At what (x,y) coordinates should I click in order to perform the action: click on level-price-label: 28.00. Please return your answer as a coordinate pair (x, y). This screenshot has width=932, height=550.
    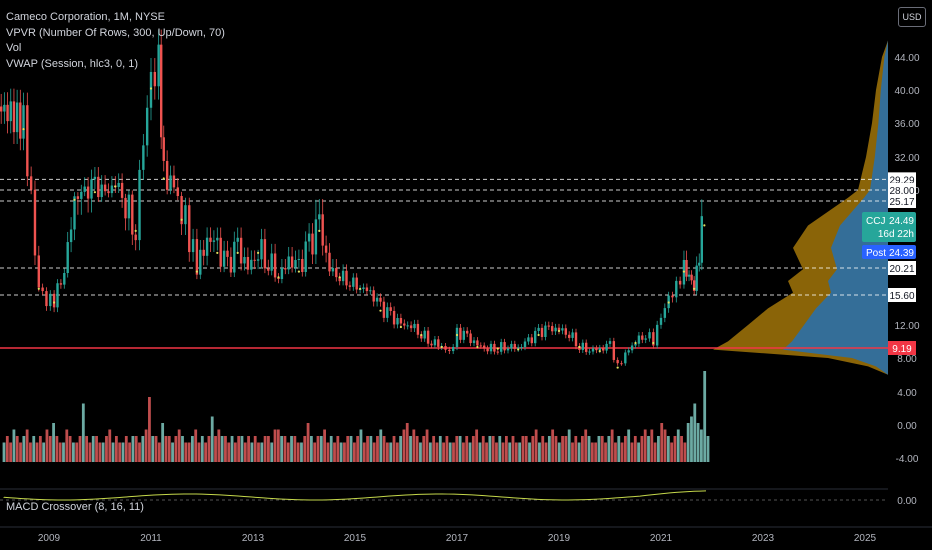
    Looking at the image, I should click on (901, 191).